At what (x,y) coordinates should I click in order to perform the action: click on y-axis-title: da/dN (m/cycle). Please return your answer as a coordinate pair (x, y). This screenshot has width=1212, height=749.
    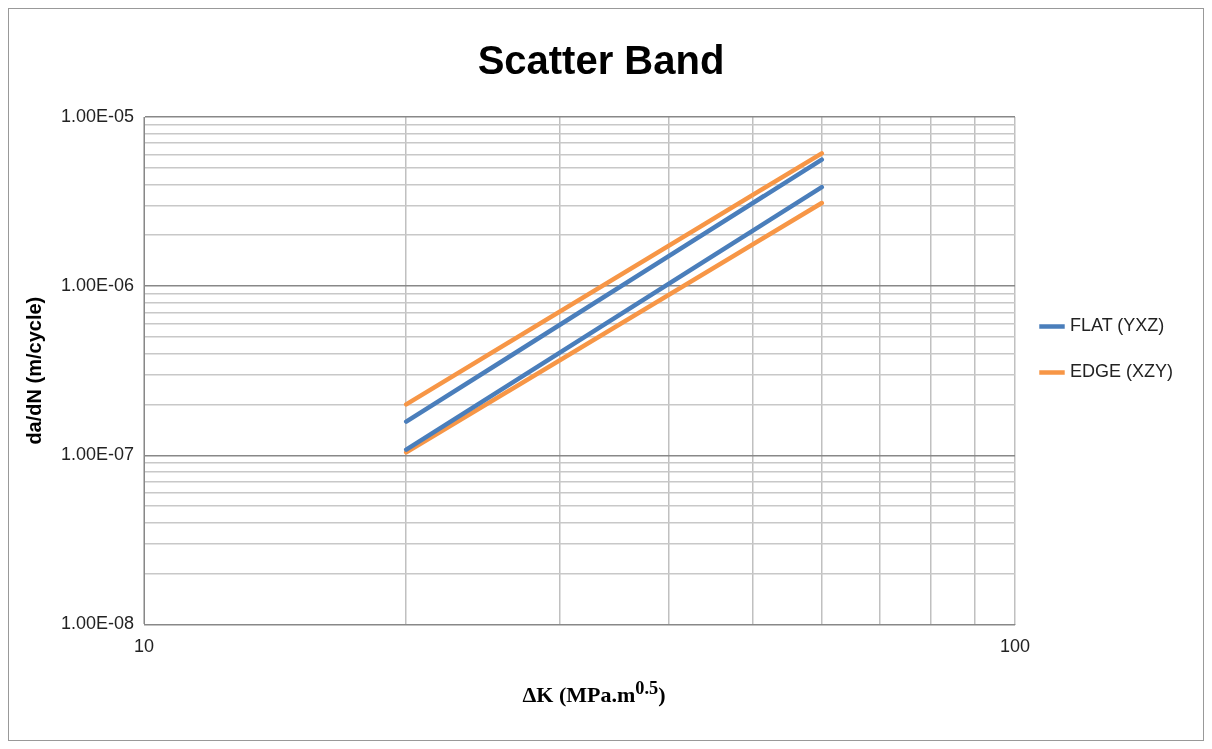
    Looking at the image, I should click on (33, 370).